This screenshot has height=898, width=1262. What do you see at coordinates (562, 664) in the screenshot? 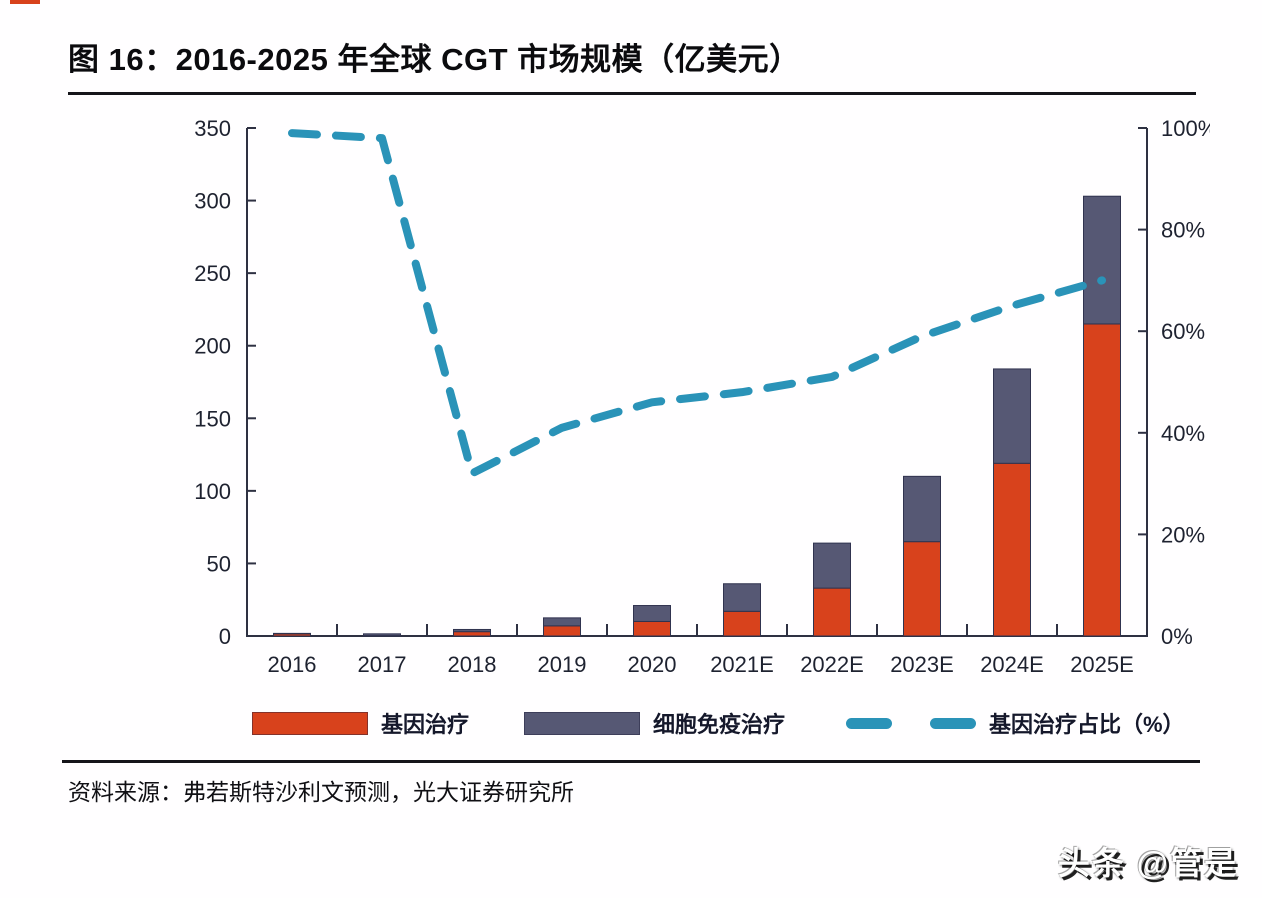
I see `x-axis-label-2019: 2019` at bounding box center [562, 664].